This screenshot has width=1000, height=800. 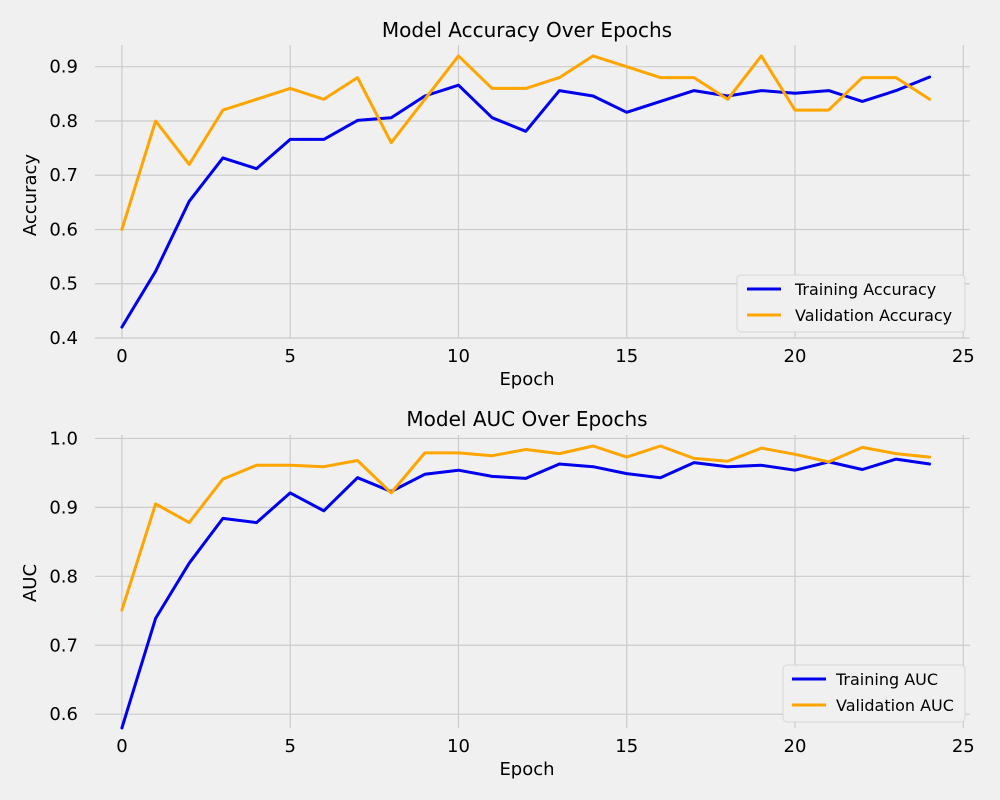 I want to click on legend-label-validation-auc: Validation AUC, so click(x=895, y=705).